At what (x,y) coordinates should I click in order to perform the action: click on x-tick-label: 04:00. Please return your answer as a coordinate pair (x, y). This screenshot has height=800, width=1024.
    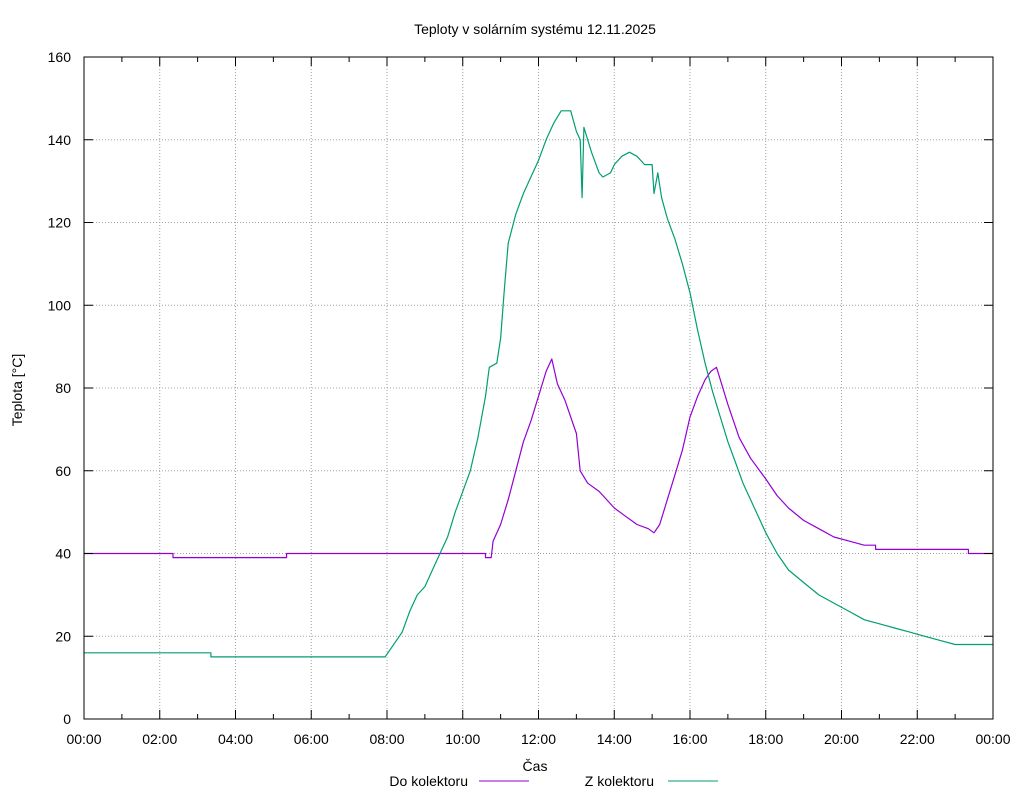
    Looking at the image, I should click on (235, 739).